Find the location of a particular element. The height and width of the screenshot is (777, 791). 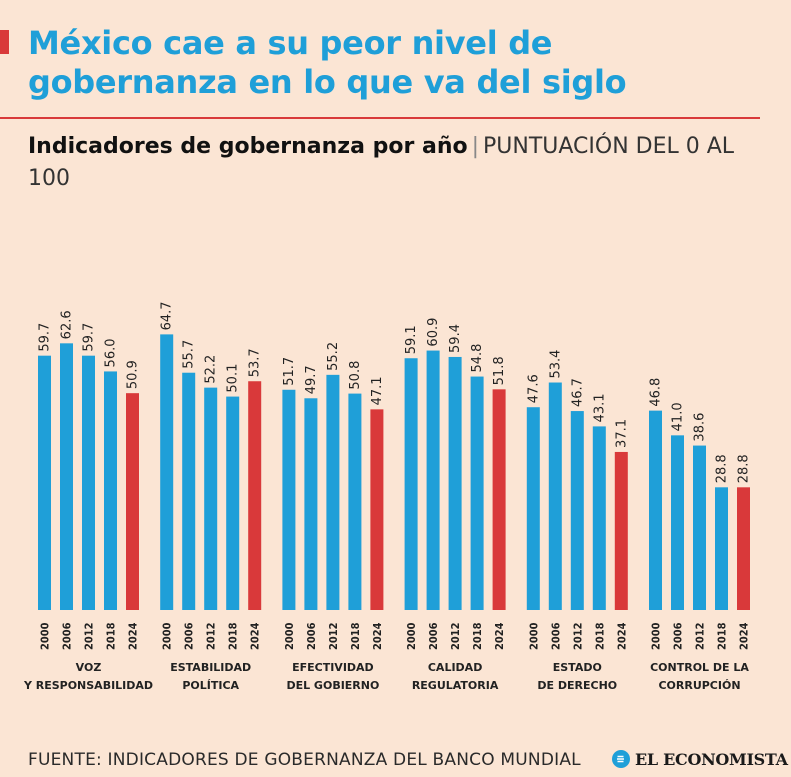

title-divider is located at coordinates (380, 118).